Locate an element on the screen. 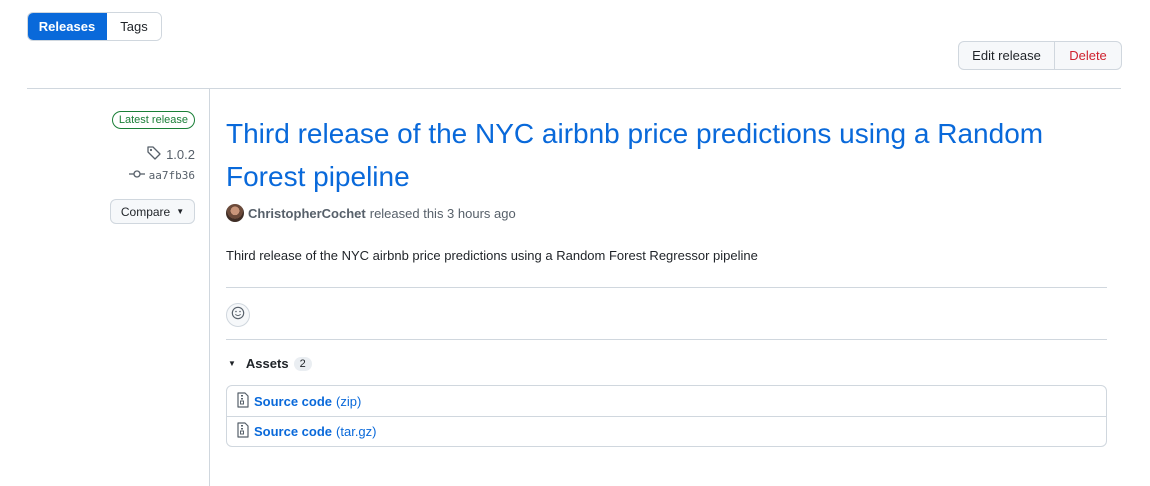 The image size is (1150, 486). release-commit: aa7fb36 is located at coordinates (161, 175).